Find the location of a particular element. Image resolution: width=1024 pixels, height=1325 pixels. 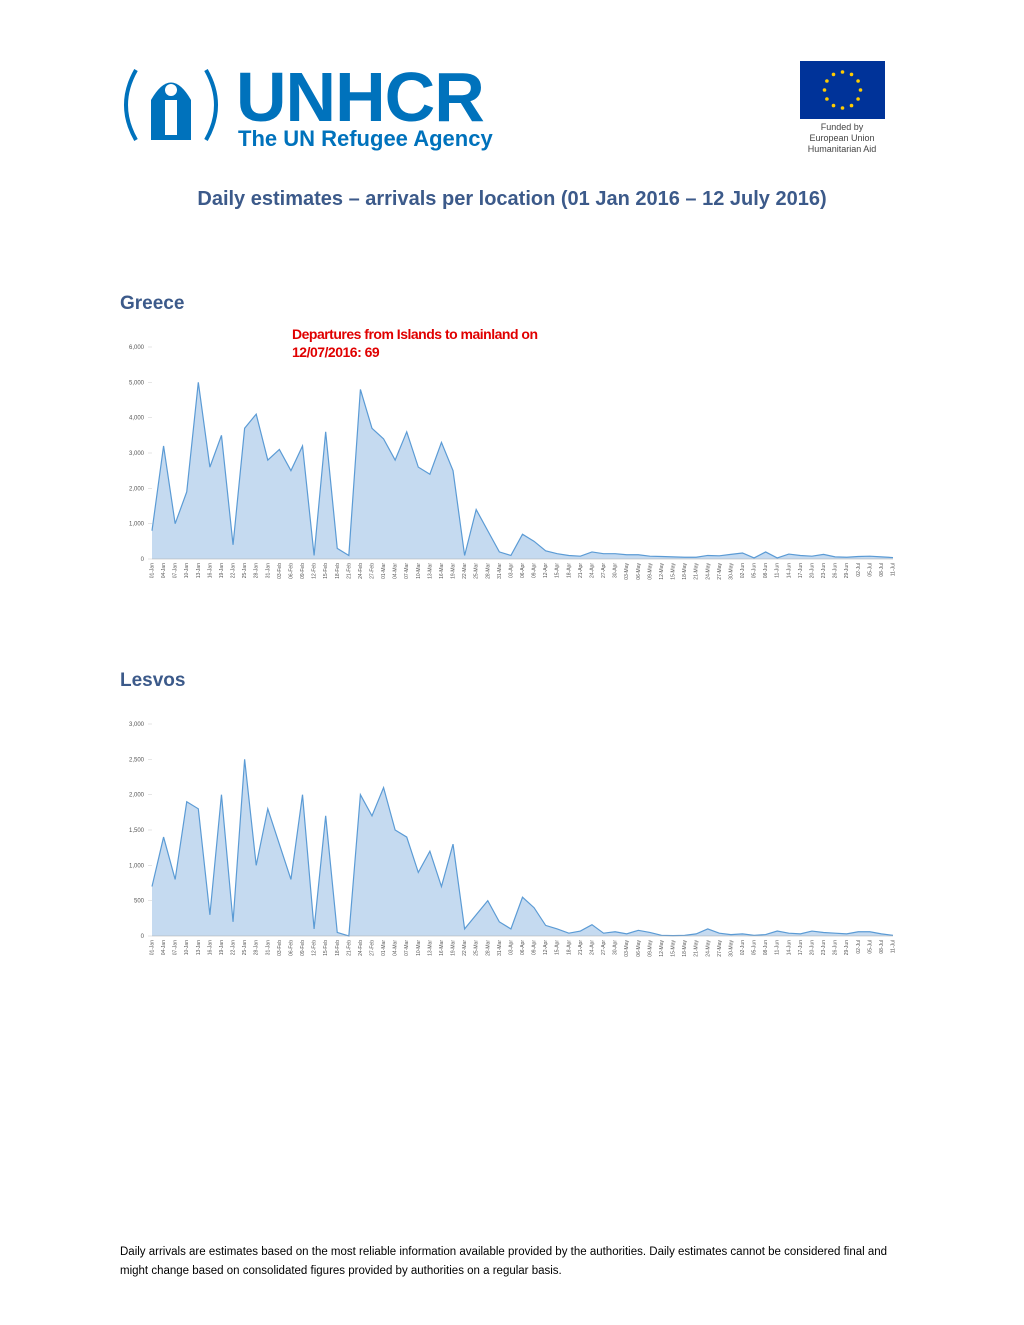

line is located at coordinates (522, 848).